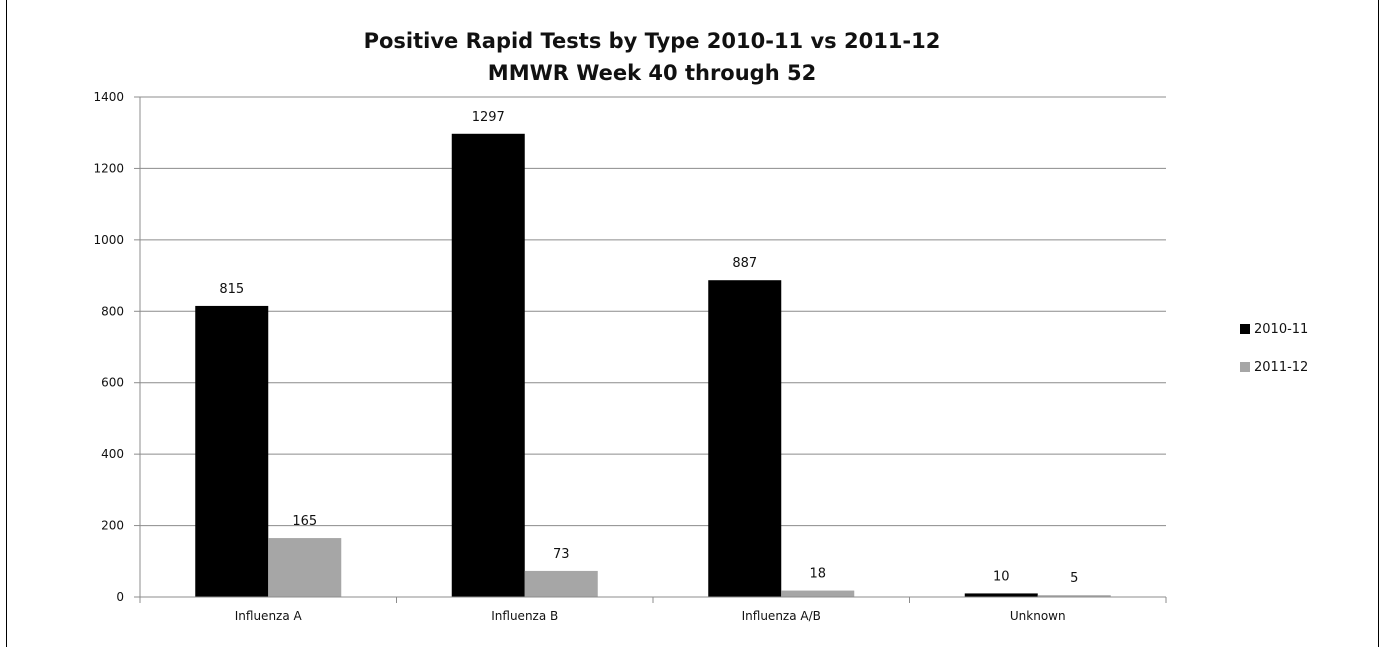 The height and width of the screenshot is (647, 1385). I want to click on legend: 2010-11 2011-12, so click(1274, 348).